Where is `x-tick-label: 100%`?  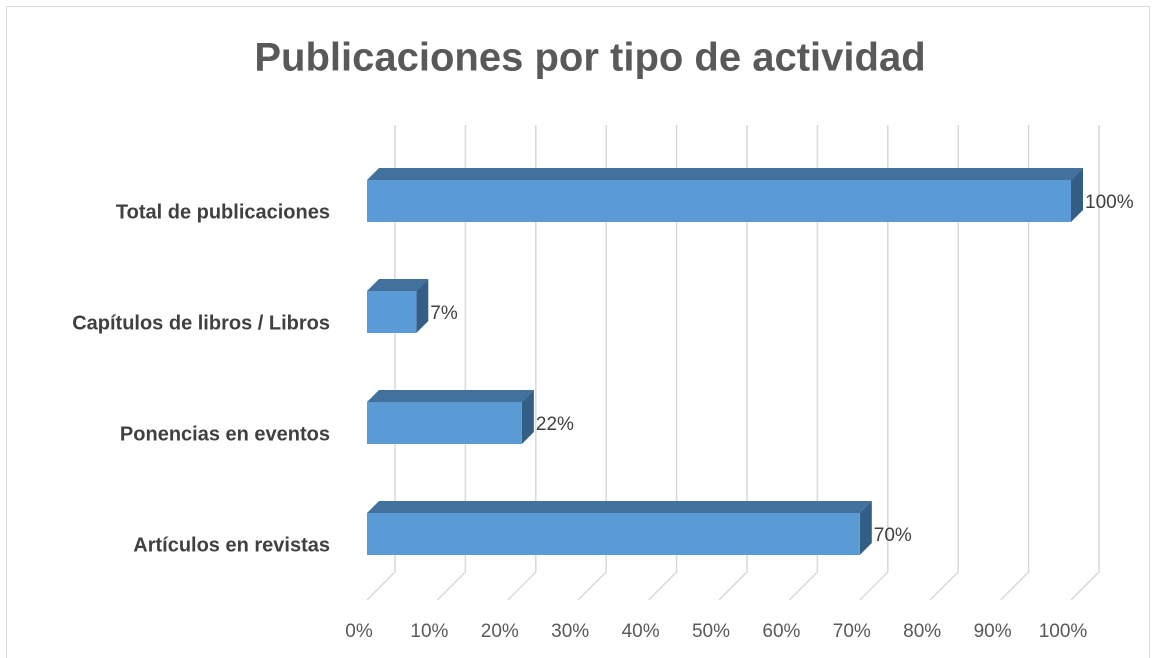
x-tick-label: 100% is located at coordinates (1063, 631).